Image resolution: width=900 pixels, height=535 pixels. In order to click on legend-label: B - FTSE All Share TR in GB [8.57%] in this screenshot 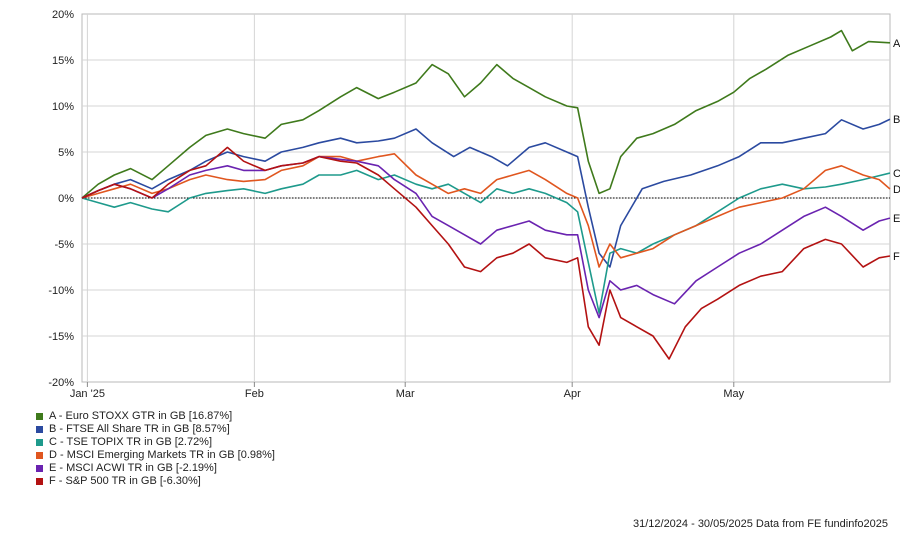, I will do `click(139, 429)`.